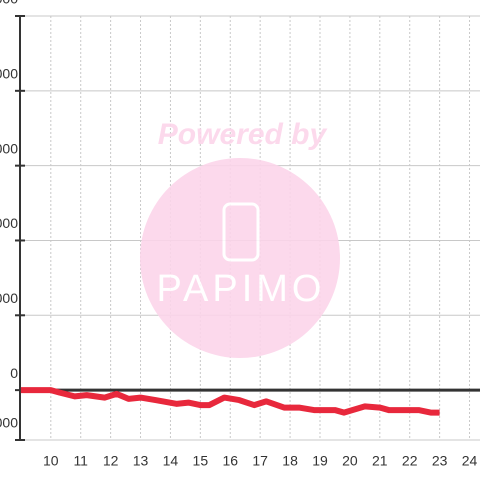 This screenshot has height=480, width=480. I want to click on y-tick-label: 120,000, so click(9, 74).